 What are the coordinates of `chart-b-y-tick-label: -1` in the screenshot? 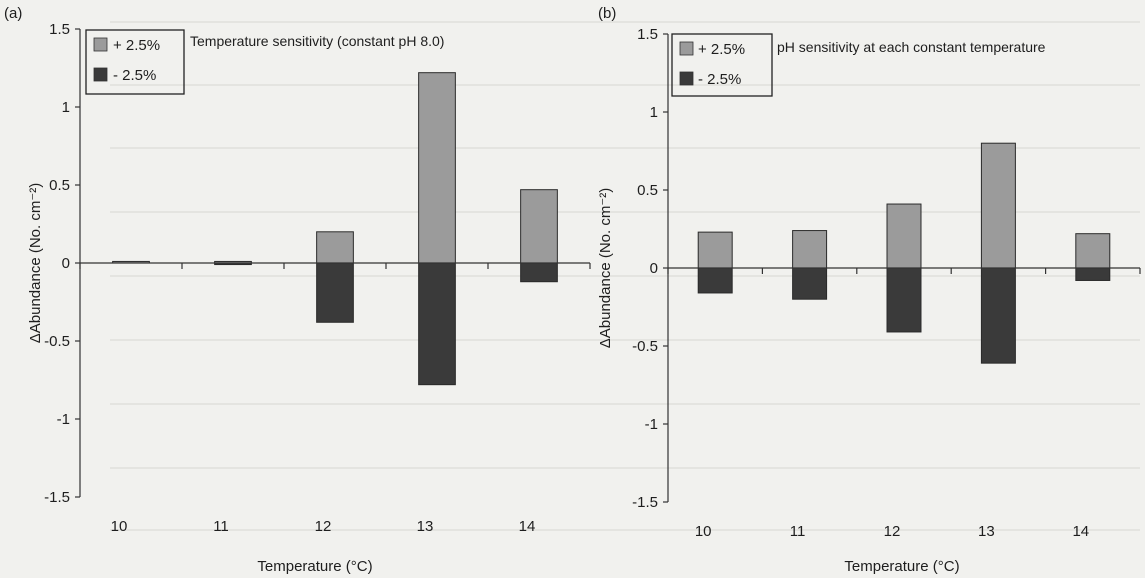 It's located at (651, 424).